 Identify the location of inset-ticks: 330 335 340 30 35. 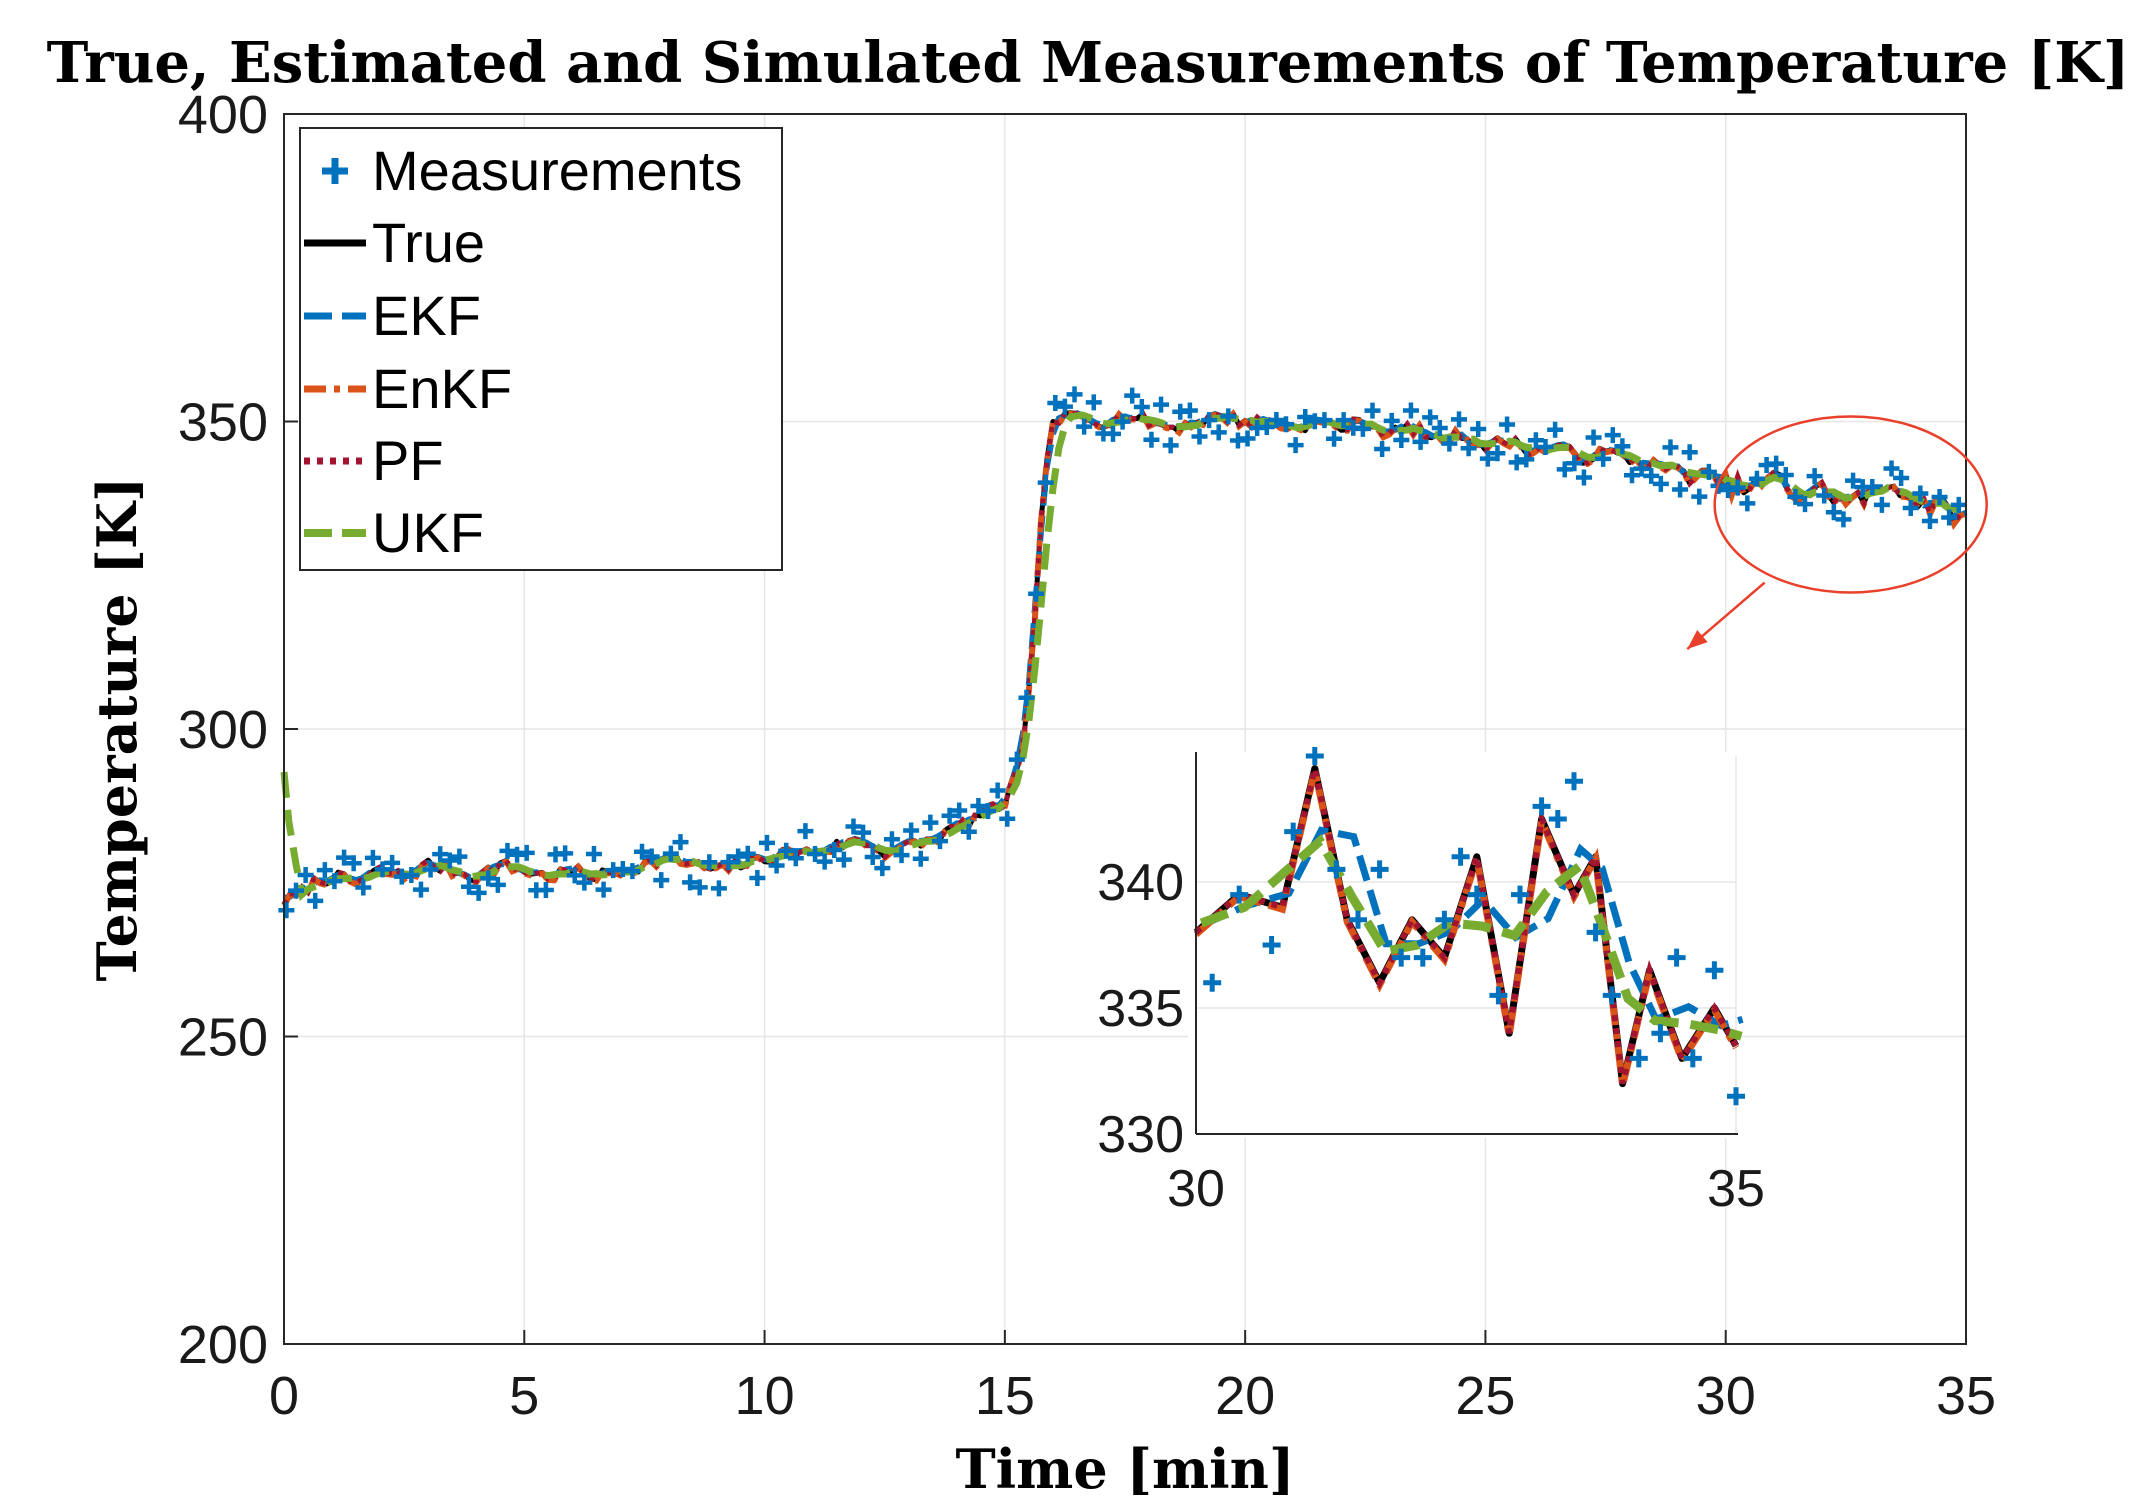
(1431, 1036).